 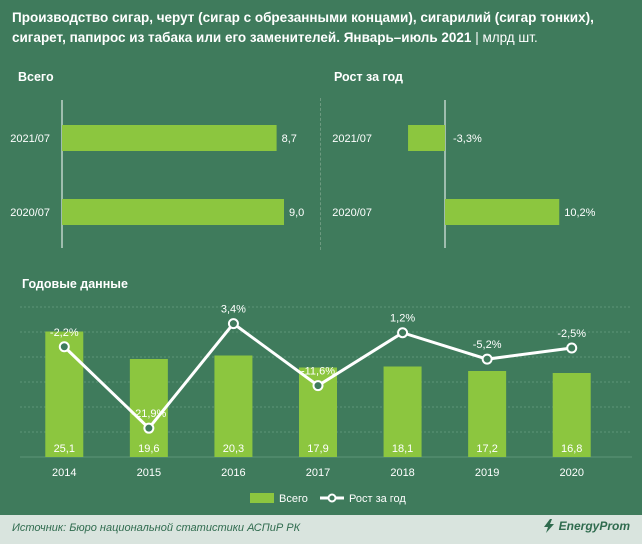 What do you see at coordinates (149, 473) in the screenshot?
I see `year-tick-label: 2015` at bounding box center [149, 473].